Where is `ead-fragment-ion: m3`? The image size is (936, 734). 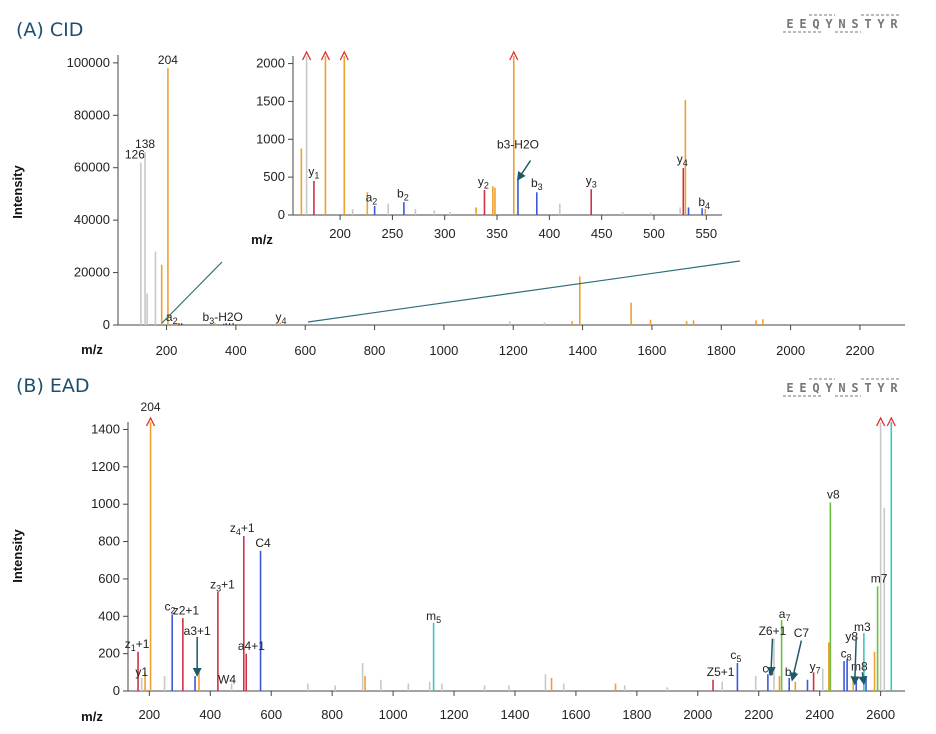
ead-fragment-ion: m3 is located at coordinates (862, 627).